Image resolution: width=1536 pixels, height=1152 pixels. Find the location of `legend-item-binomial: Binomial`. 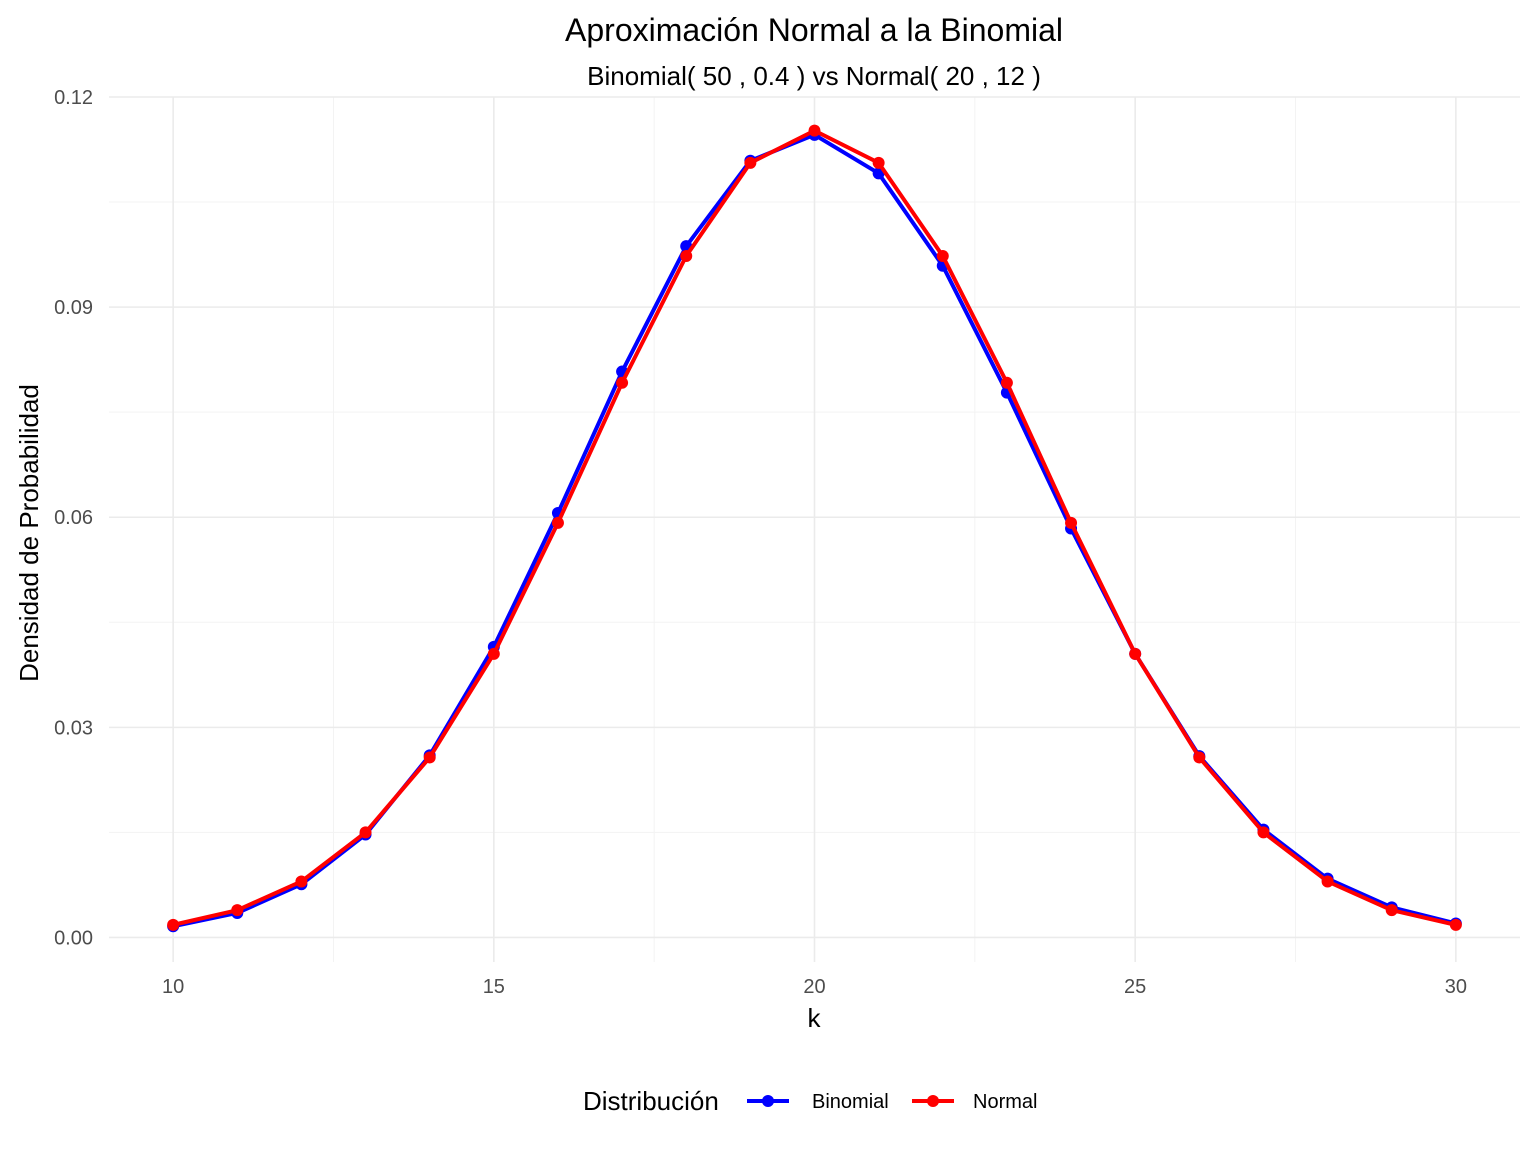

legend-item-binomial: Binomial is located at coordinates (818, 1102).